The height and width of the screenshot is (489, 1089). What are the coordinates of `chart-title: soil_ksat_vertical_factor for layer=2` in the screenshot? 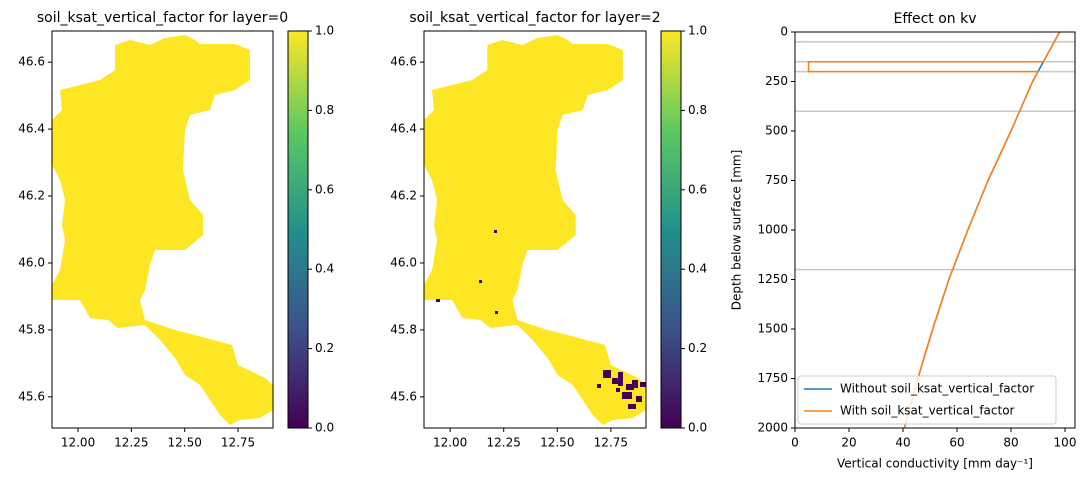 It's located at (534, 18).